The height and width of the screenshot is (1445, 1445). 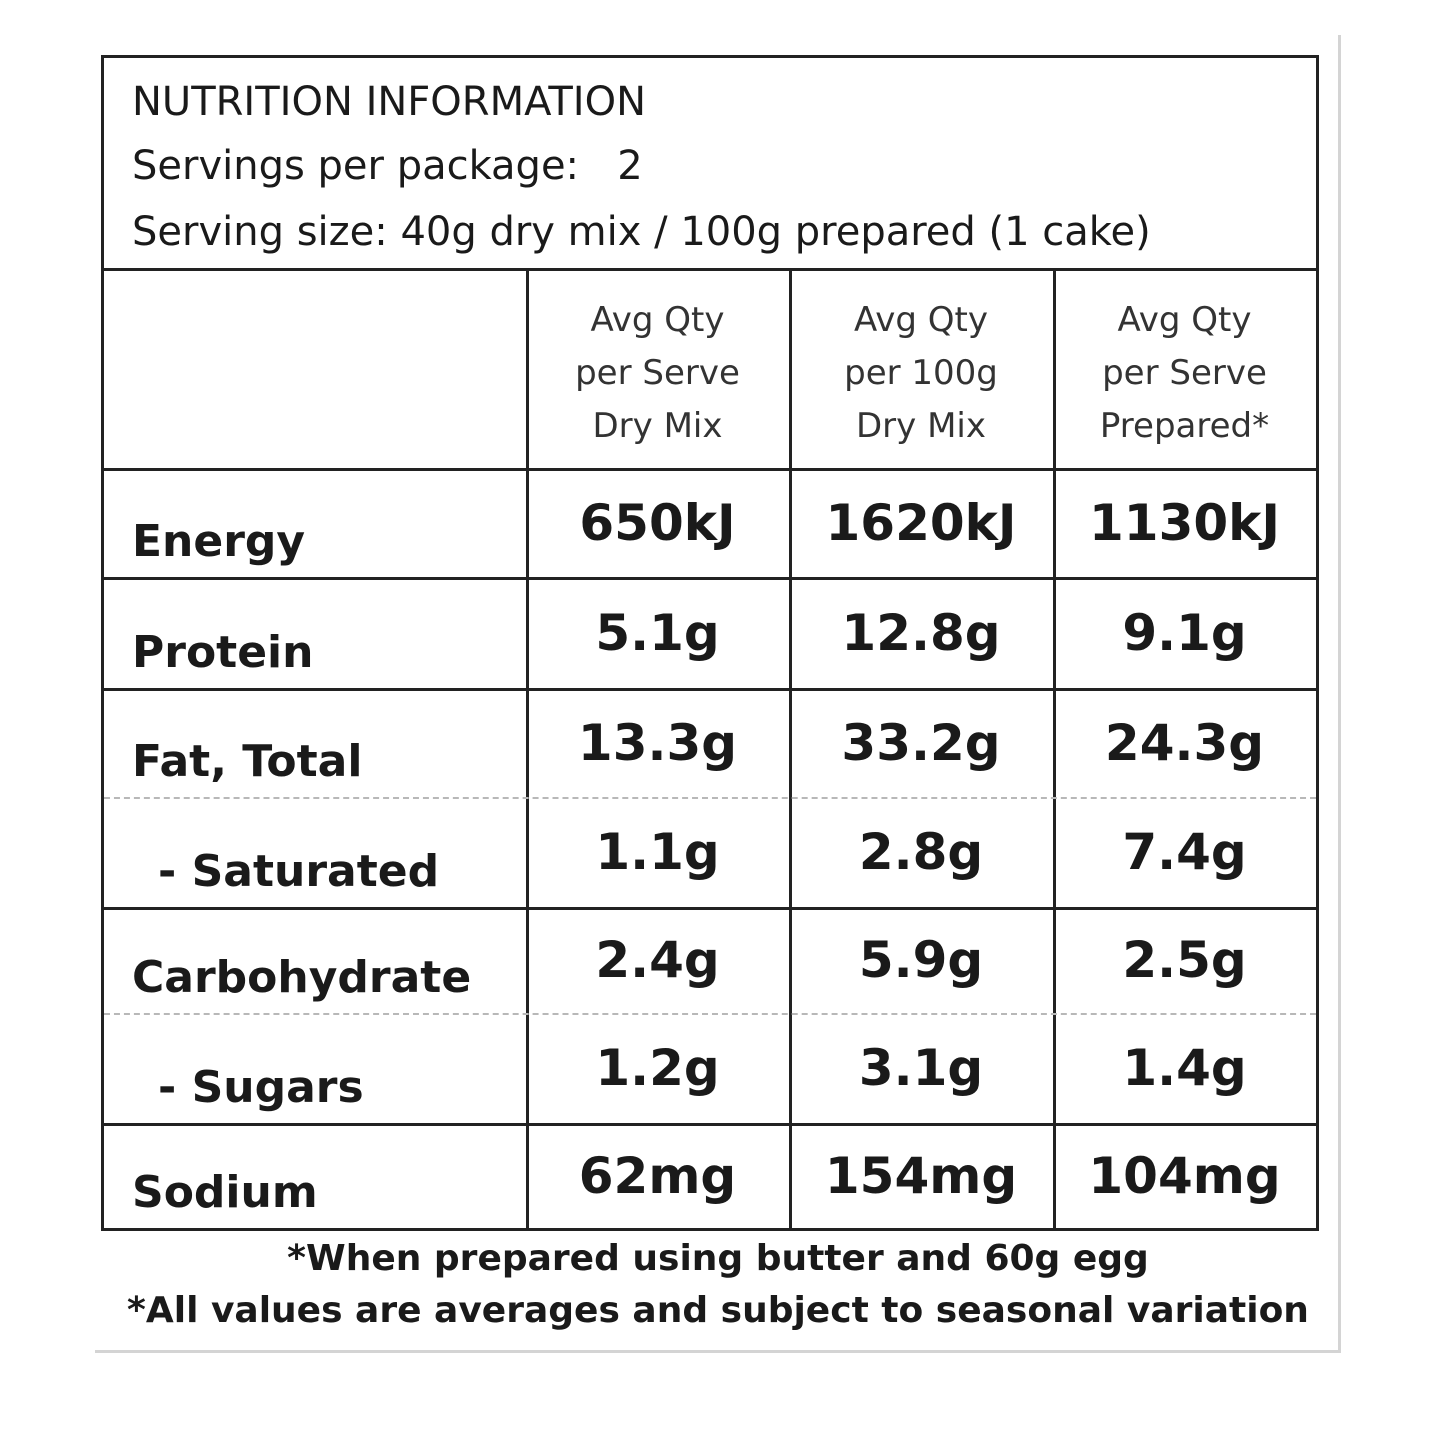 What do you see at coordinates (657, 1175) in the screenshot?
I see `nutrient-value: 62mg` at bounding box center [657, 1175].